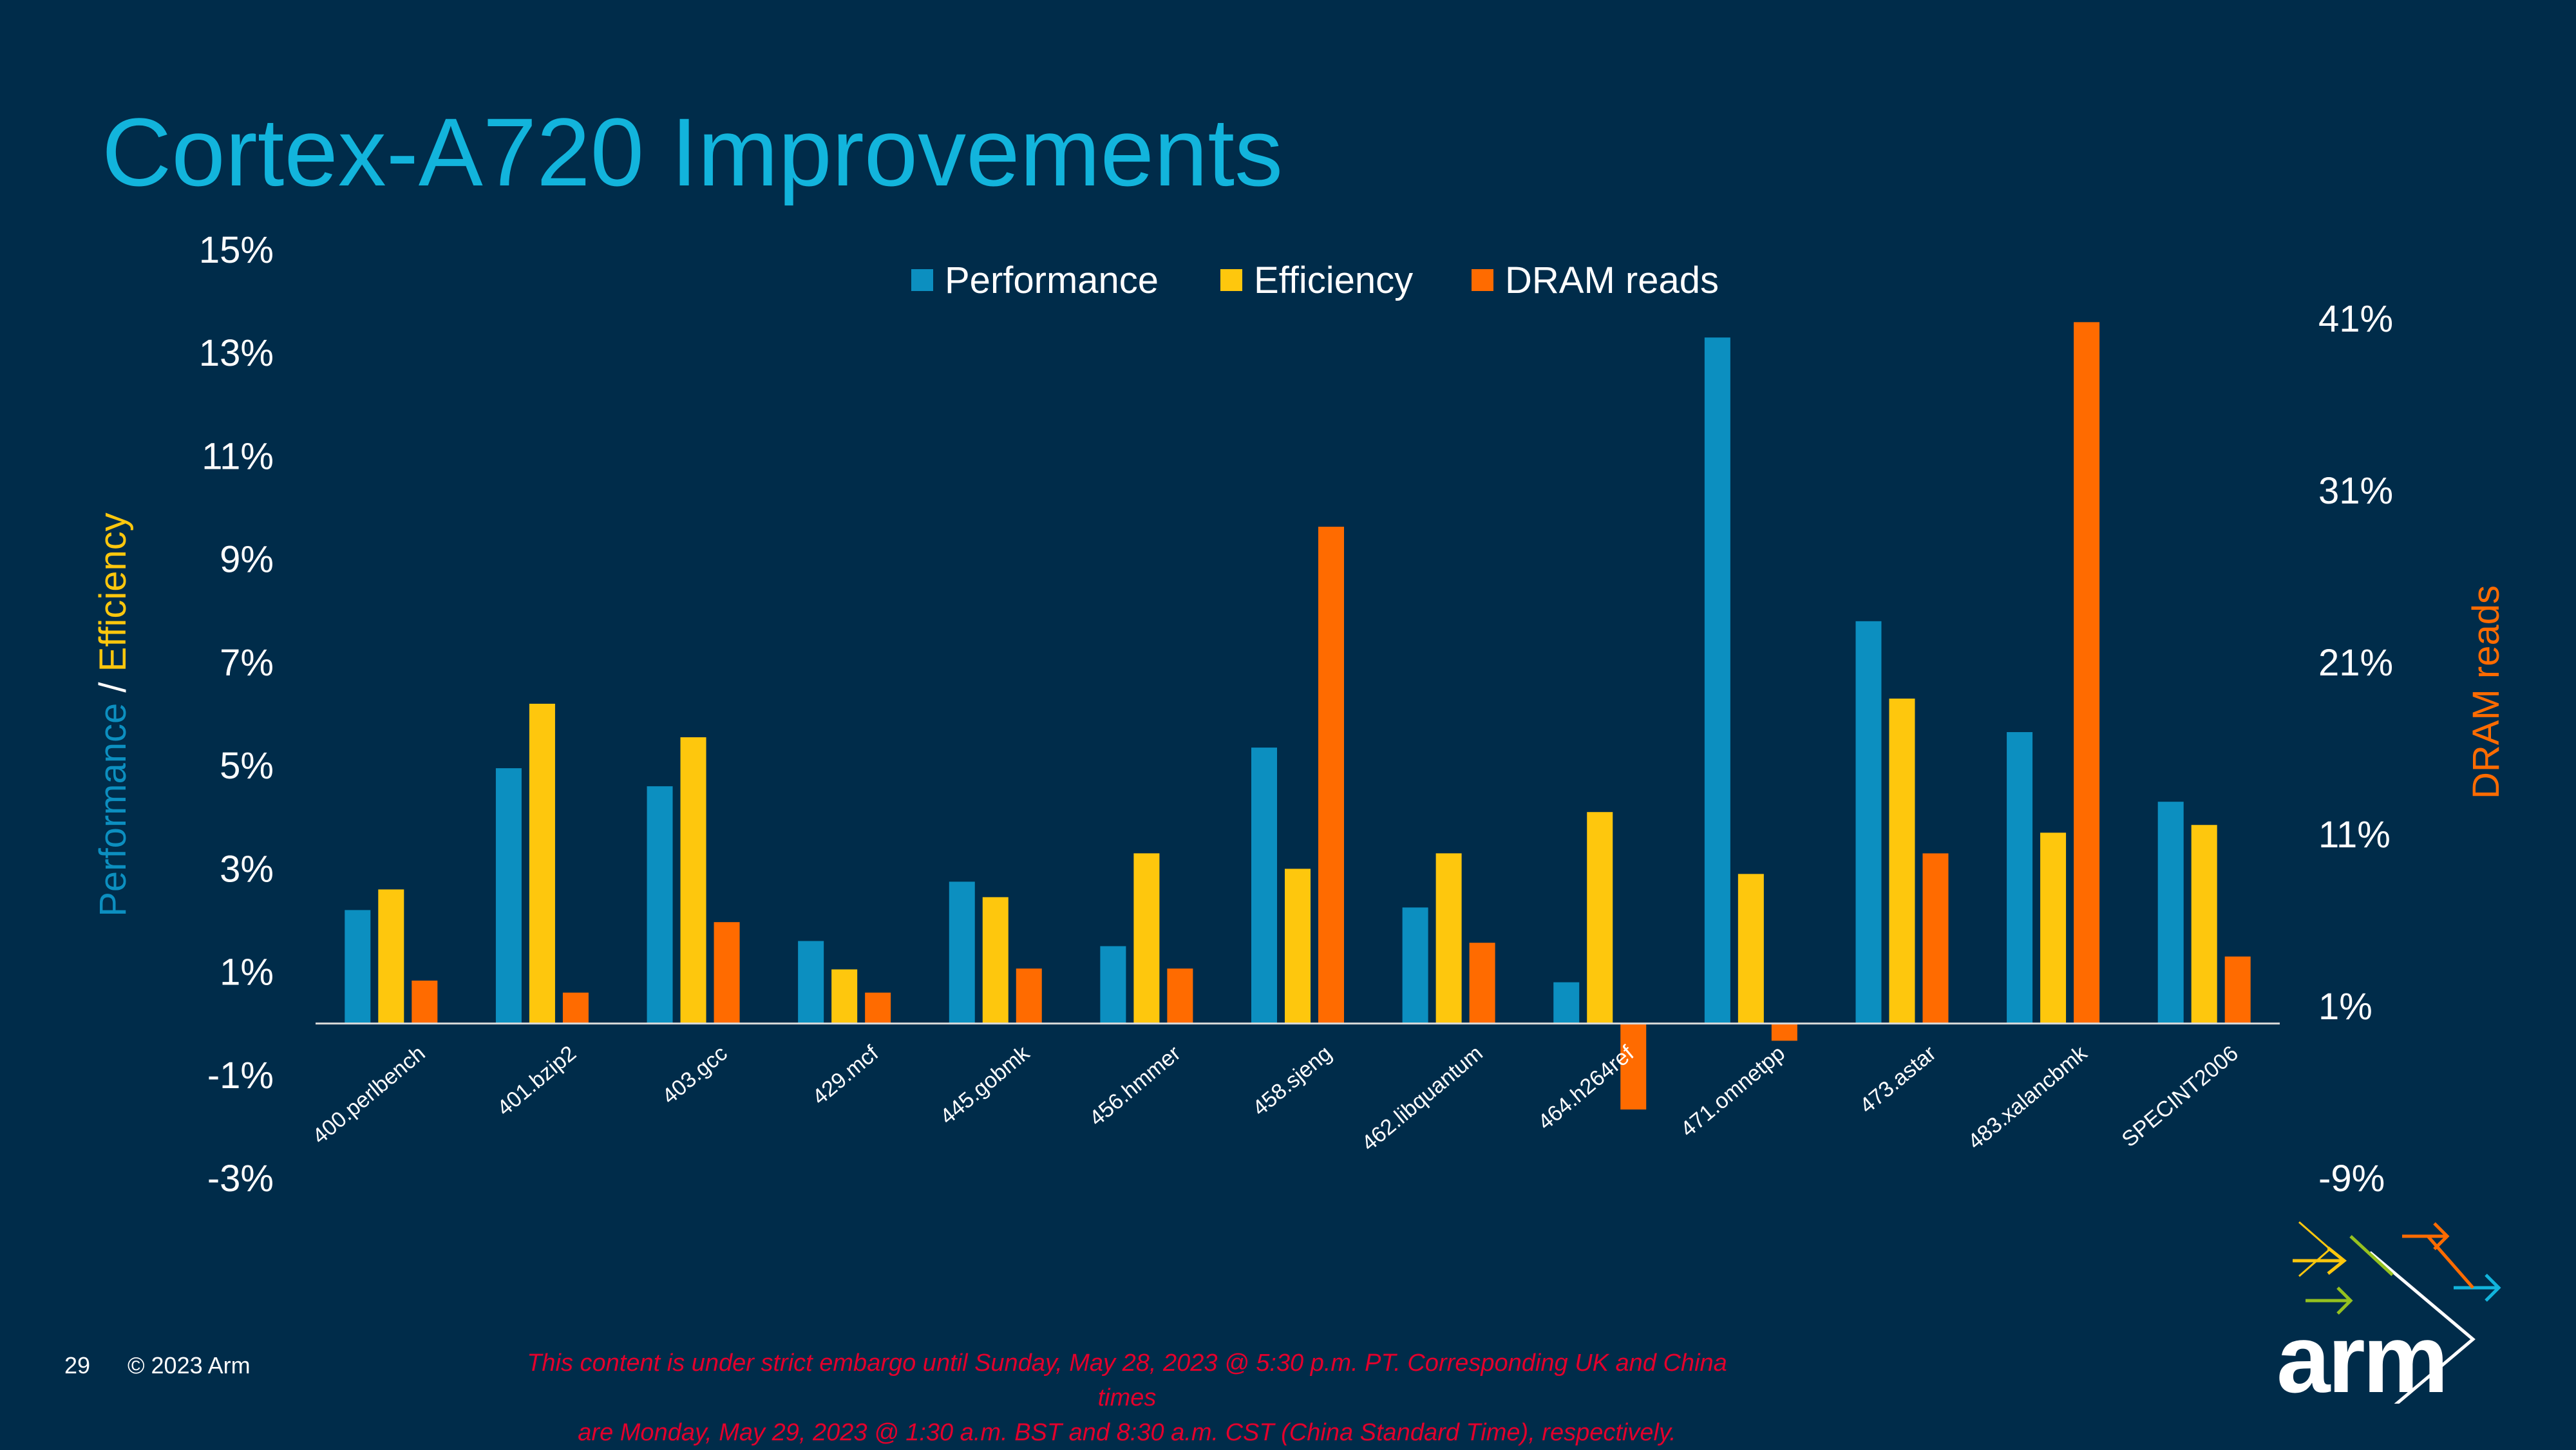 The image size is (2576, 1450). I want to click on x-tick-label: 445.gobmk, so click(985, 1084).